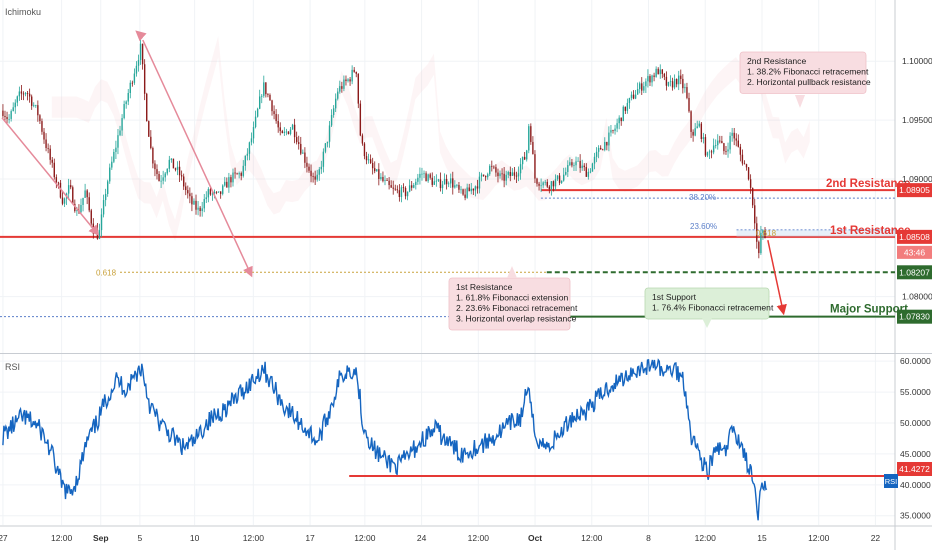 This screenshot has width=932, height=550. Describe the element at coordinates (915, 252) in the screenshot. I see `tag-countdown: 43:46` at that location.